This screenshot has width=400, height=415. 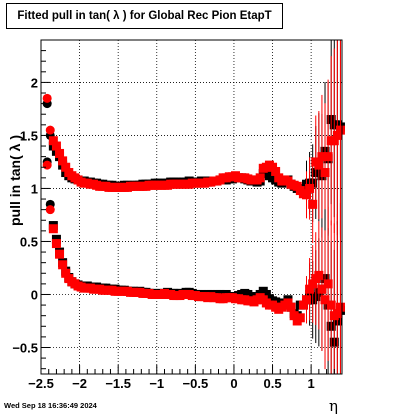 I want to click on x-tick-label: −2, so click(x=79, y=383).